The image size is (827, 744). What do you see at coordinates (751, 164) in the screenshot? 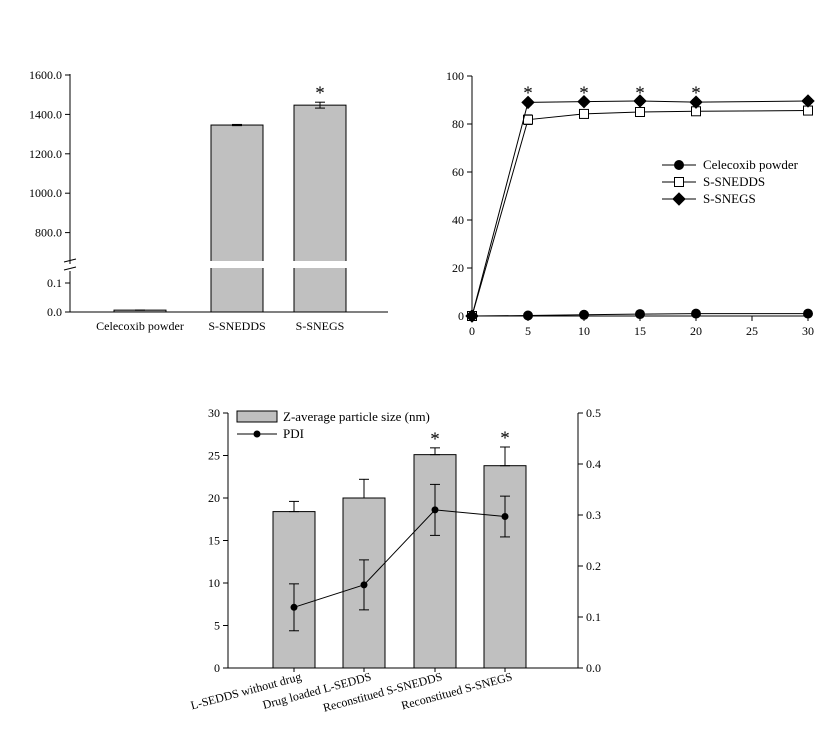
I see `panel-b-legend-label: Celecoxib powder` at bounding box center [751, 164].